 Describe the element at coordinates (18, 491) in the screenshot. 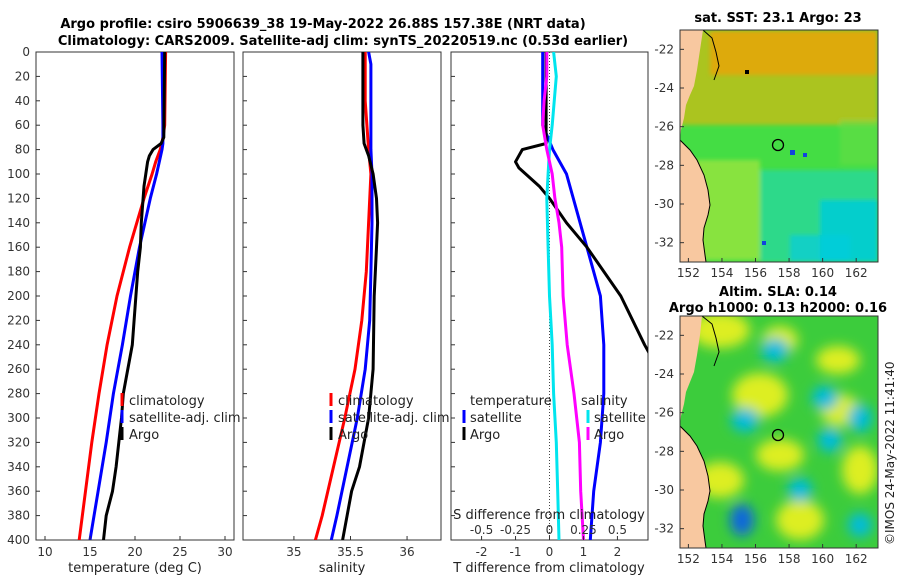

I see `depth-tick-label: 360` at that location.